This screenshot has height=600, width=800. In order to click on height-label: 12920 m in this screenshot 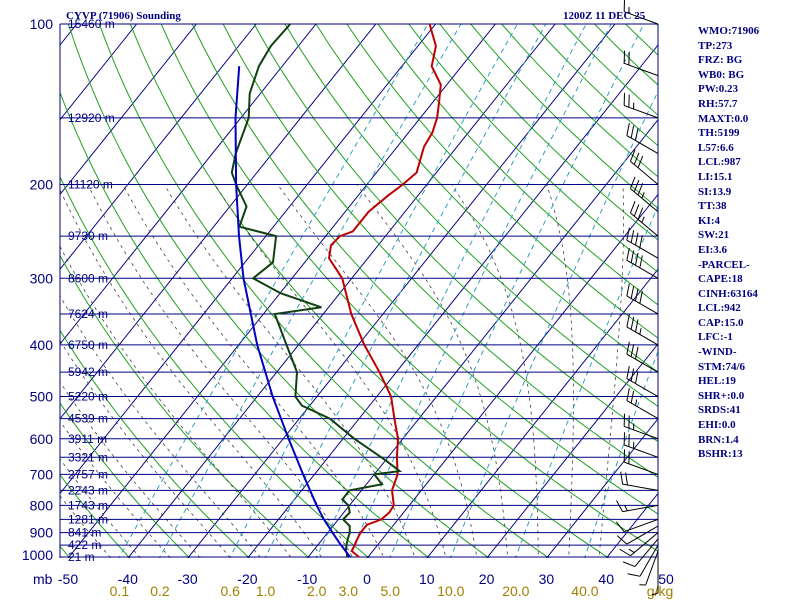, I will do `click(91, 118)`.